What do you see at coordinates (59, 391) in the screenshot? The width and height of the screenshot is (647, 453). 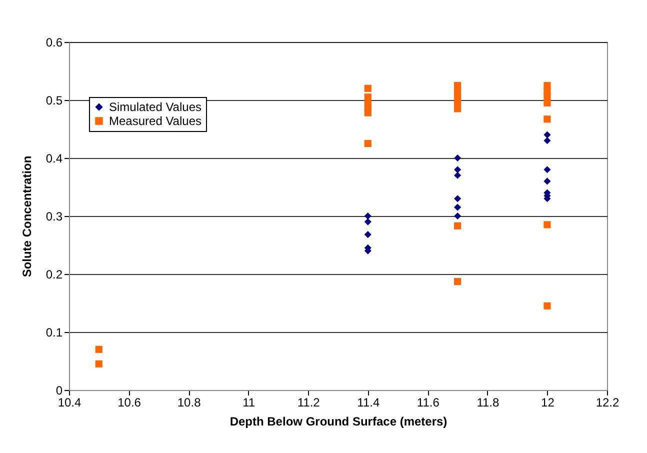 I see `y-tick-label: 0` at bounding box center [59, 391].